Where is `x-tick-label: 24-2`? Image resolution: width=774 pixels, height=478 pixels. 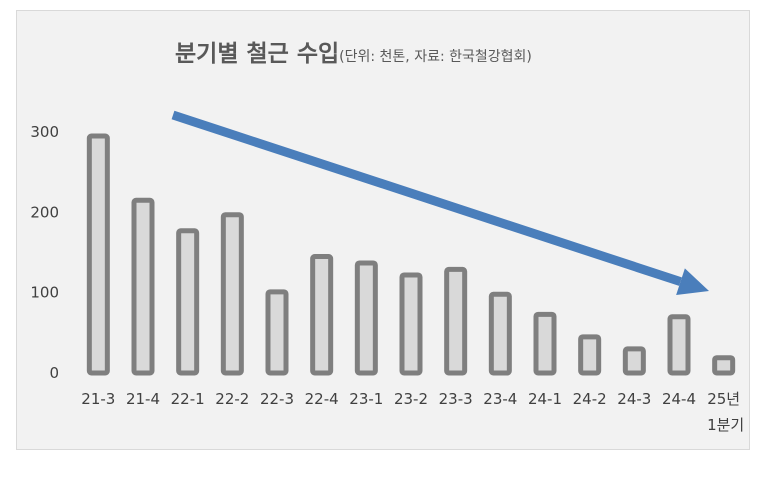
x-tick-label: 24-2 is located at coordinates (590, 399).